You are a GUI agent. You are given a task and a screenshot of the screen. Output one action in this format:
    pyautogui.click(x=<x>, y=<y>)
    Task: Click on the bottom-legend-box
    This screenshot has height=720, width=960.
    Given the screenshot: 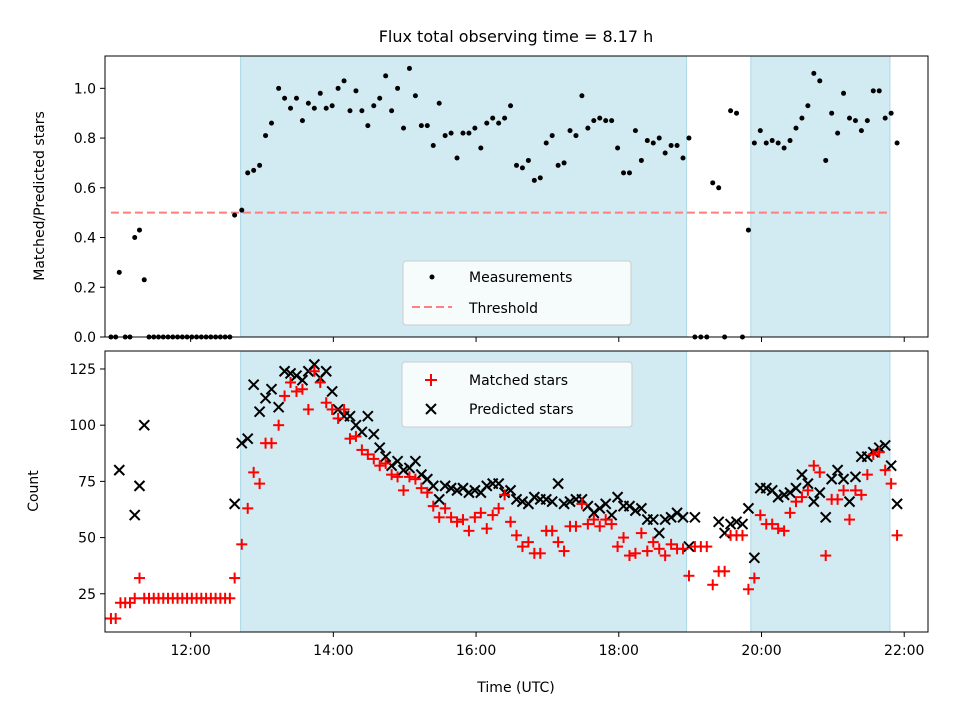 What is the action you would take?
    pyautogui.click(x=517, y=394)
    